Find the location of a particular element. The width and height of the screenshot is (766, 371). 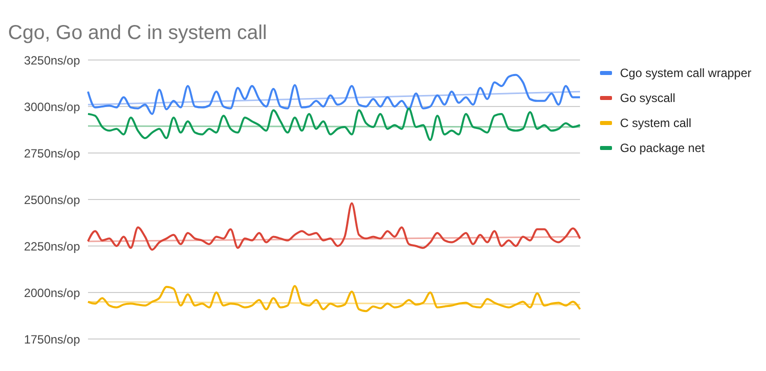

y-tick-label: 3000ns/op is located at coordinates (52, 107).